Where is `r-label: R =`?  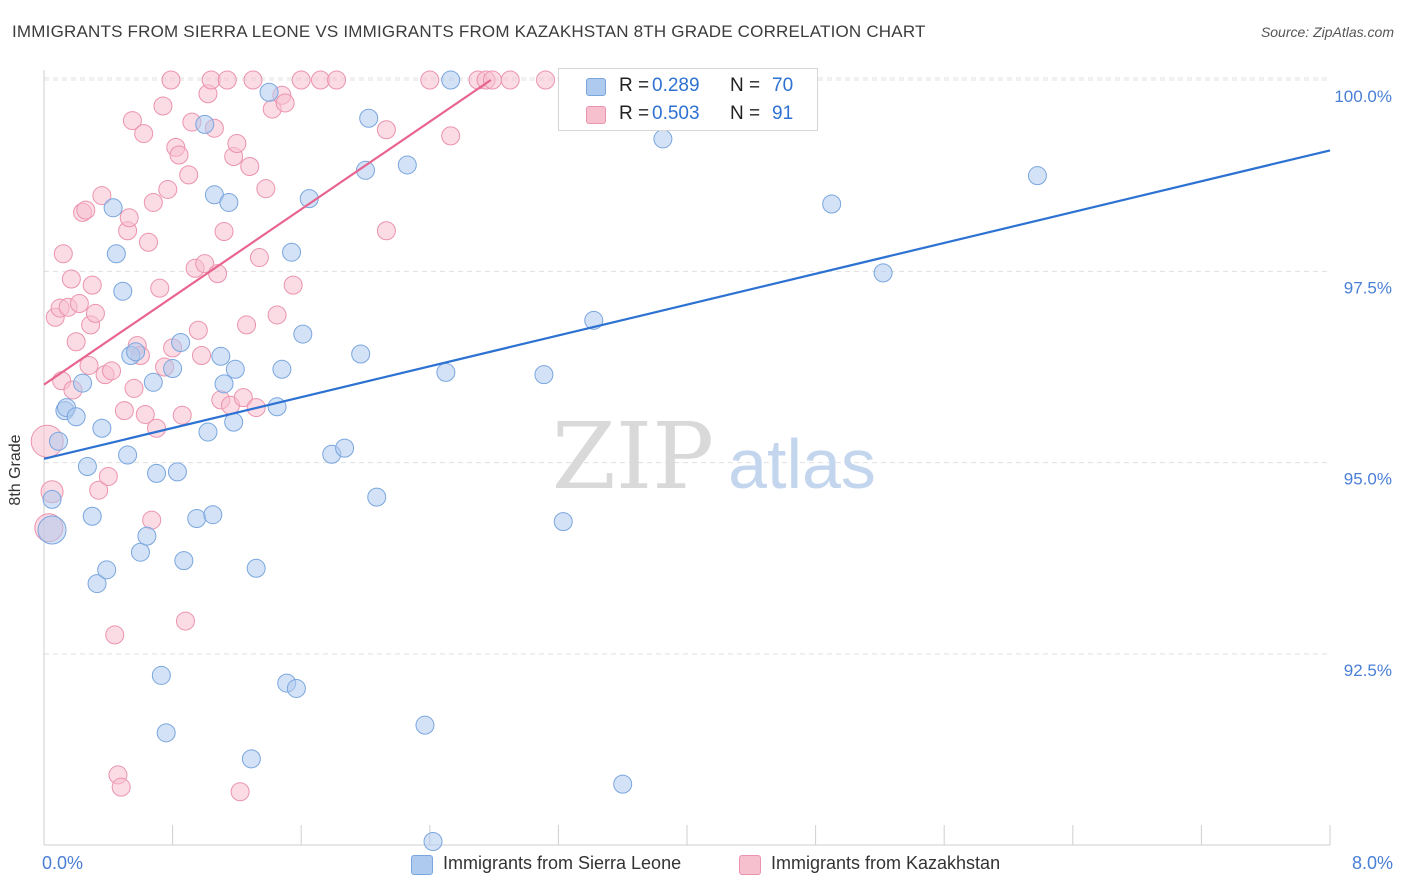
r-label: R = is located at coordinates (634, 85).